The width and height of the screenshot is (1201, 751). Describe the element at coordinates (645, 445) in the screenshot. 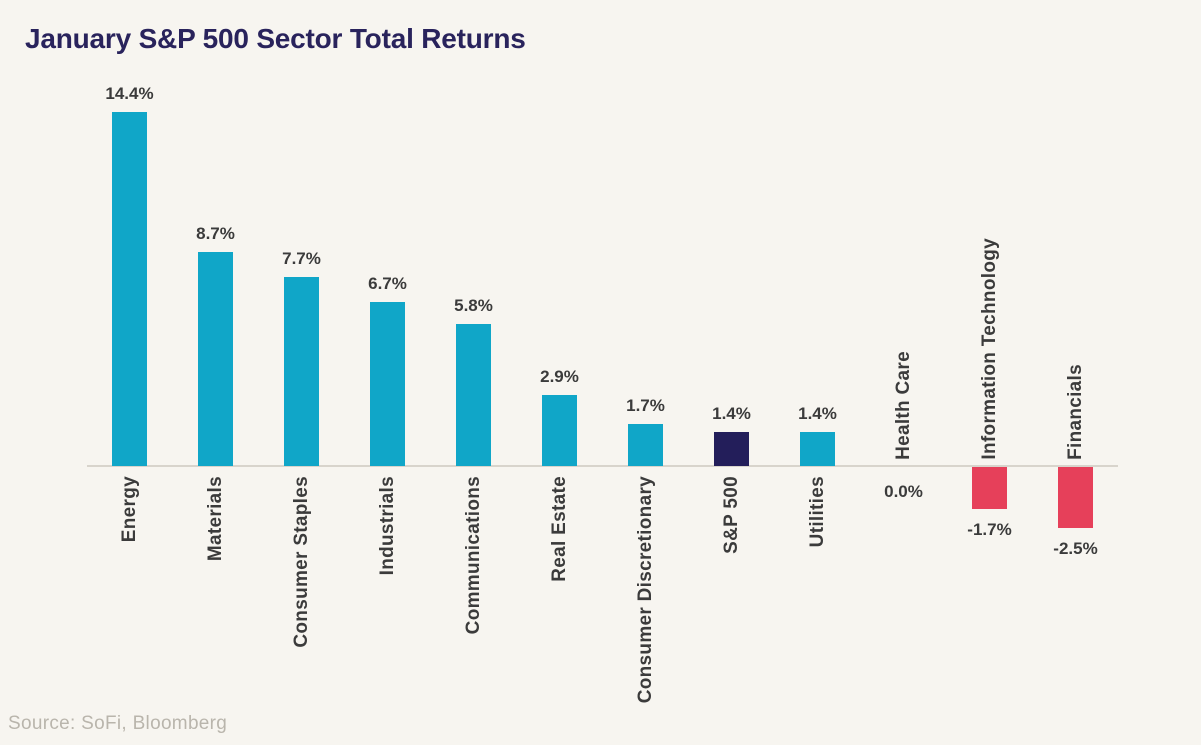

I see `bar-consumer-discretionary` at that location.